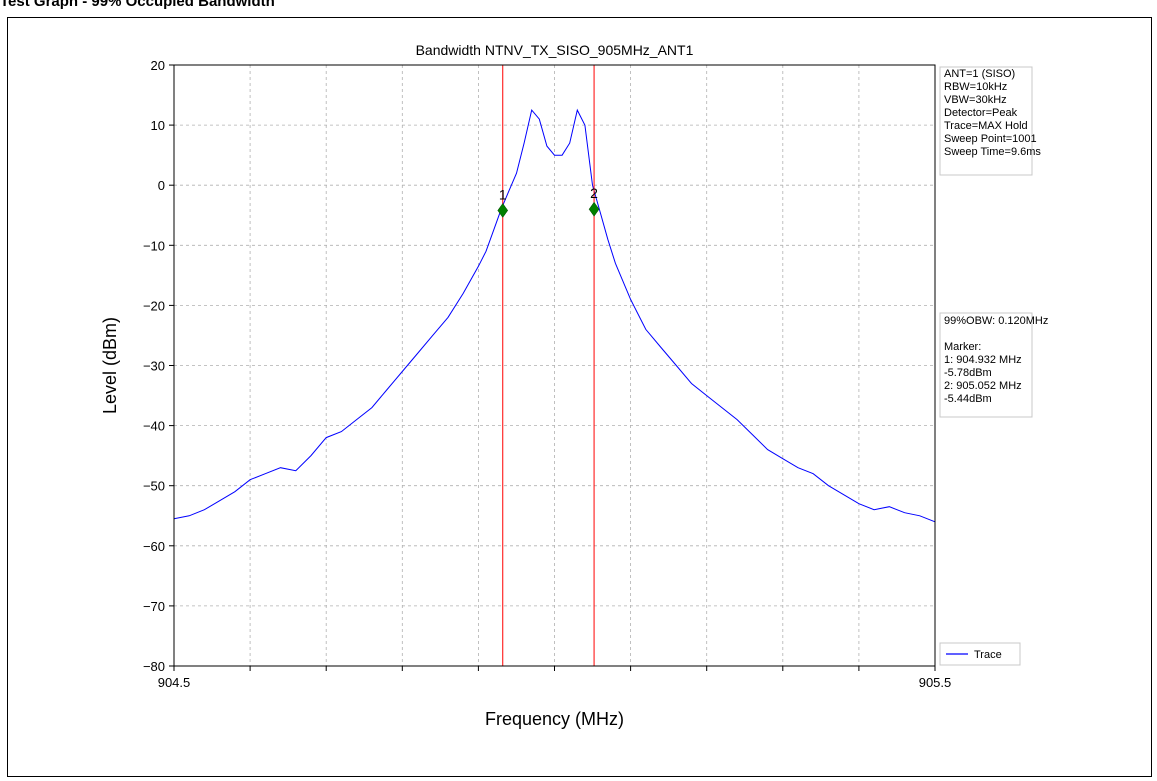  I want to click on y-tick-label: −60, so click(154, 546).